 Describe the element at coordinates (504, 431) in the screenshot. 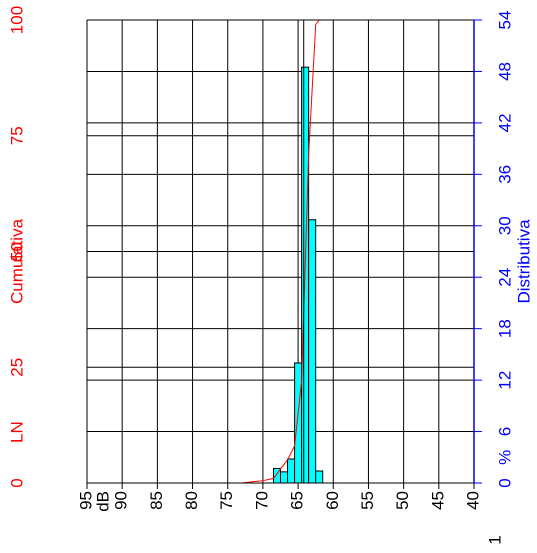

I see `y2-tick-label: 6` at that location.